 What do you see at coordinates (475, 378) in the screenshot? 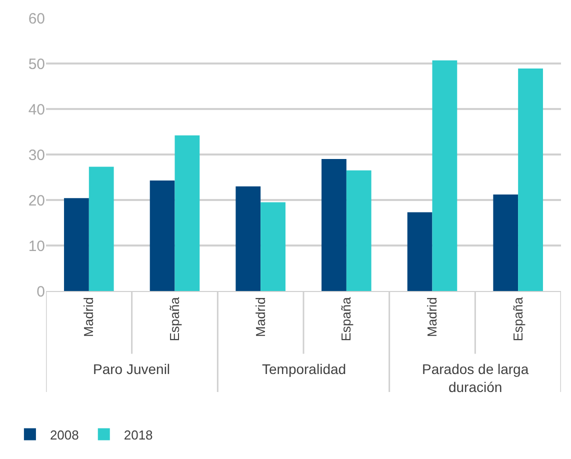
I see `text: Parados de larga duración` at bounding box center [475, 378].